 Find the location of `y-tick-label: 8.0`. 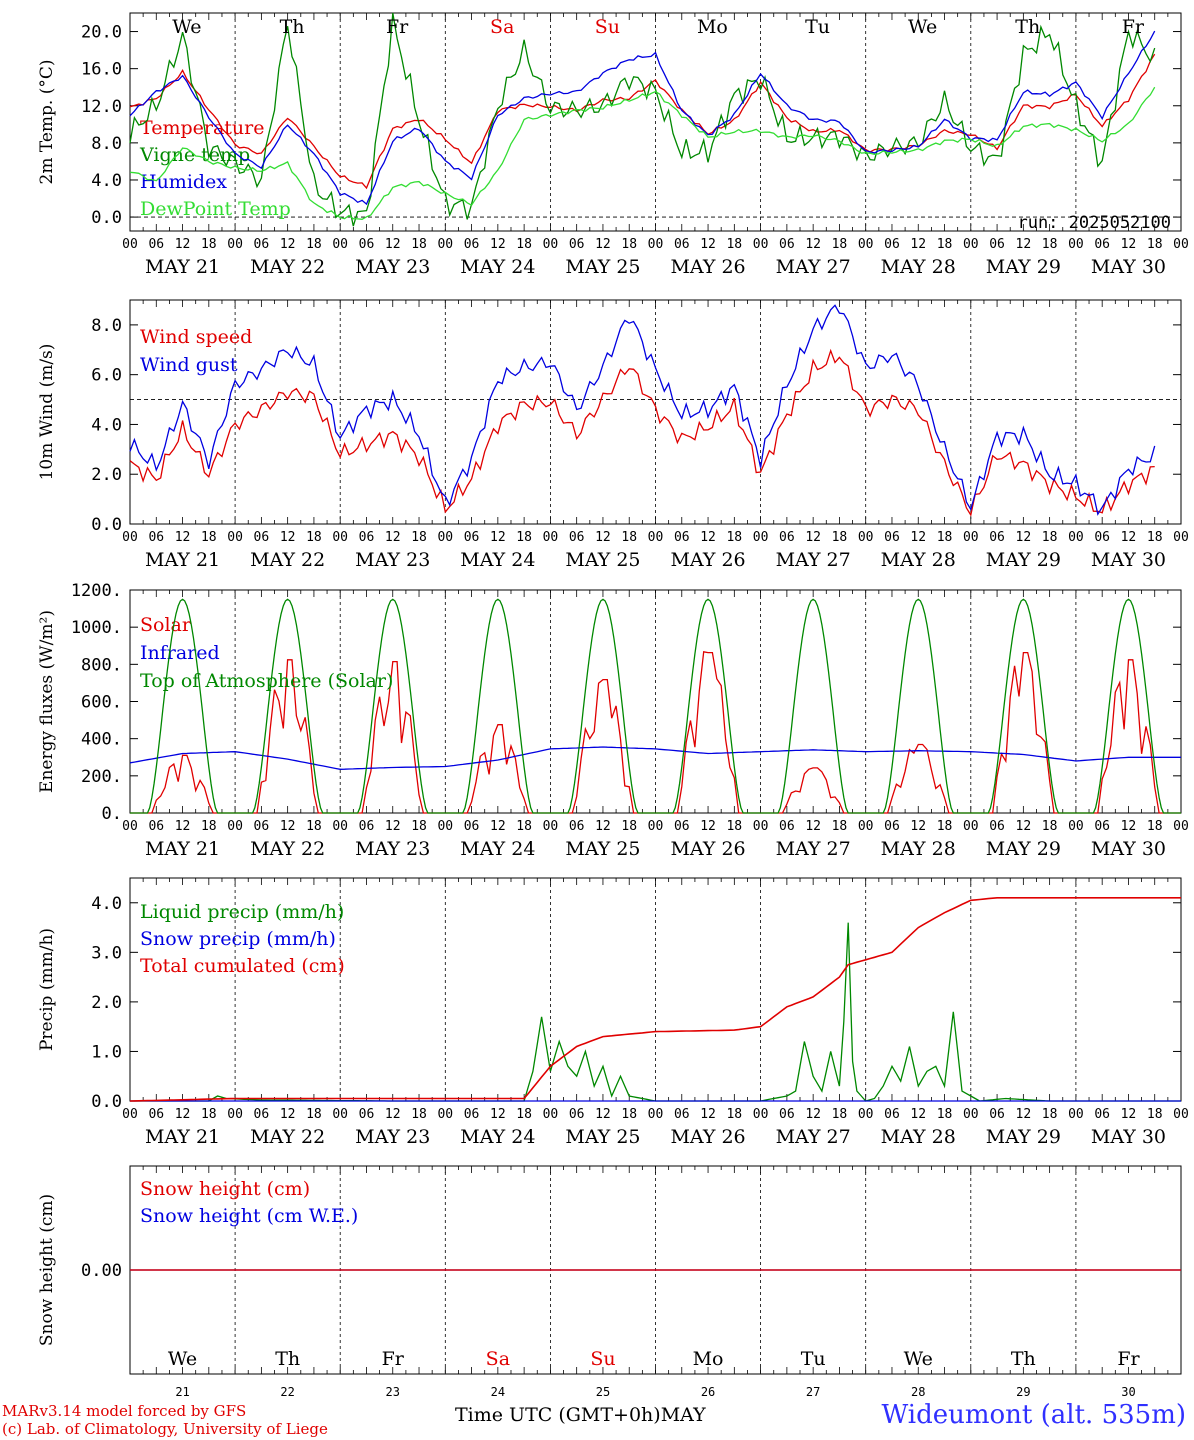

y-tick-label: 8.0 is located at coordinates (106, 144).